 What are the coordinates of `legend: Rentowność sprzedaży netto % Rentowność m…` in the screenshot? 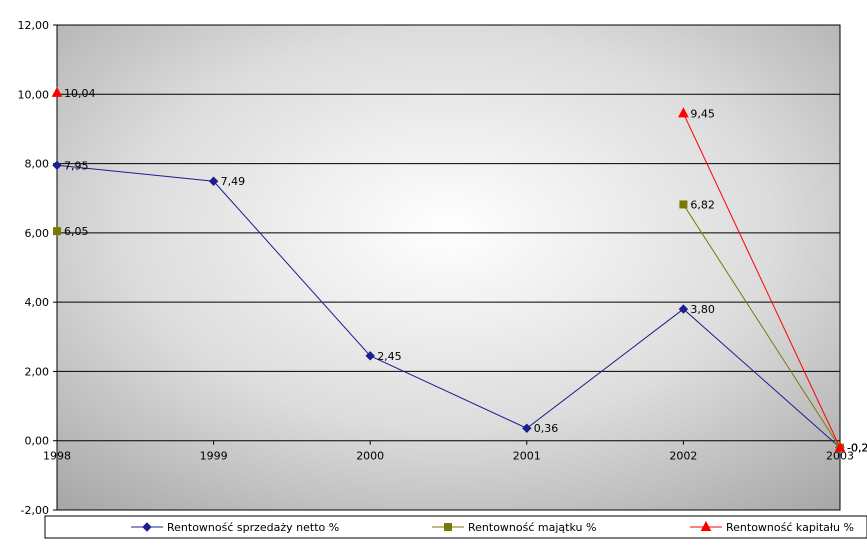 It's located at (455, 527).